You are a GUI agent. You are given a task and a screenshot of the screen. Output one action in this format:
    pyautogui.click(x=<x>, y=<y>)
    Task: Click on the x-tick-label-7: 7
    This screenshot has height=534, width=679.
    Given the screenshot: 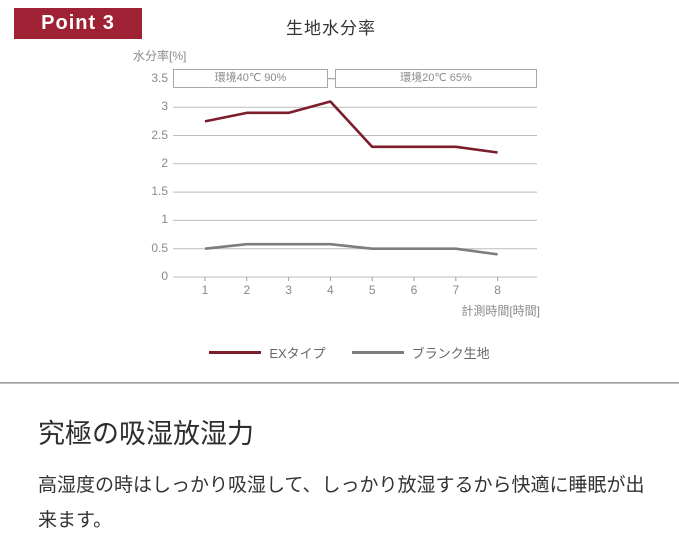 What is the action you would take?
    pyautogui.click(x=456, y=290)
    